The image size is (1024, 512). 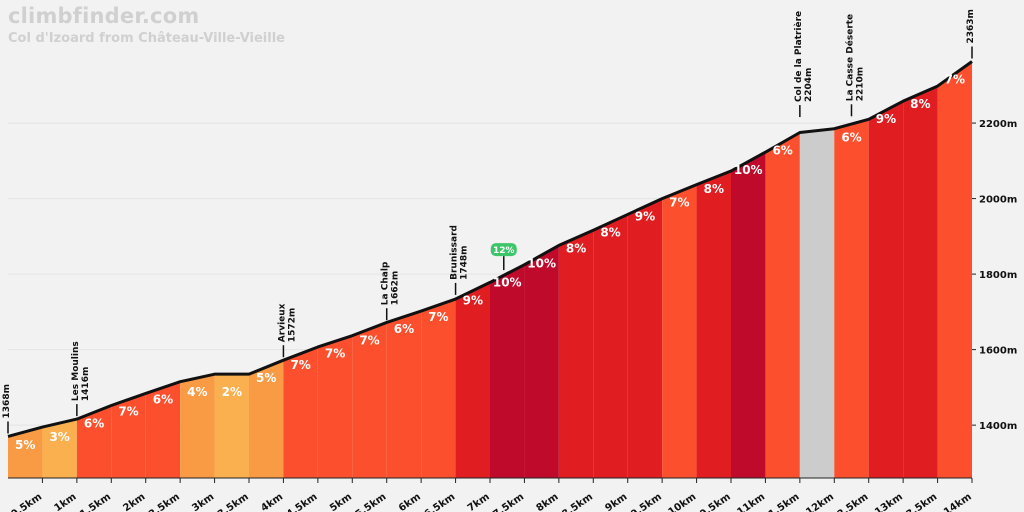 I want to click on waypoint-name: Les Moulins, so click(x=76, y=371).